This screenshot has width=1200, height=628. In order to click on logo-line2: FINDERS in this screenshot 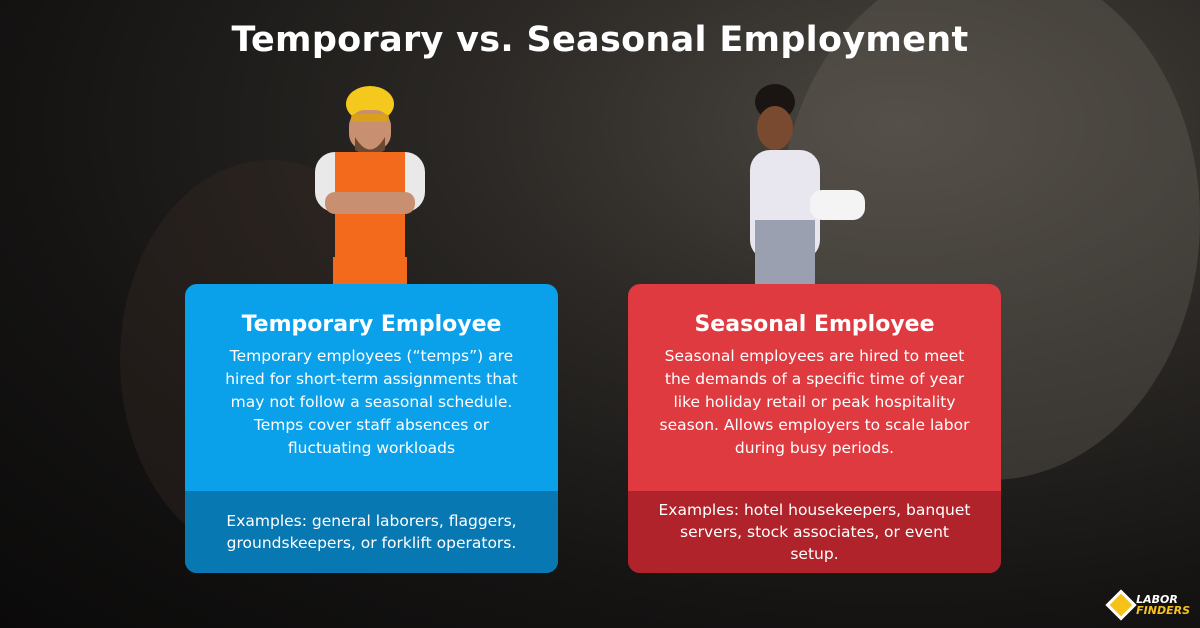, I will do `click(1163, 610)`.